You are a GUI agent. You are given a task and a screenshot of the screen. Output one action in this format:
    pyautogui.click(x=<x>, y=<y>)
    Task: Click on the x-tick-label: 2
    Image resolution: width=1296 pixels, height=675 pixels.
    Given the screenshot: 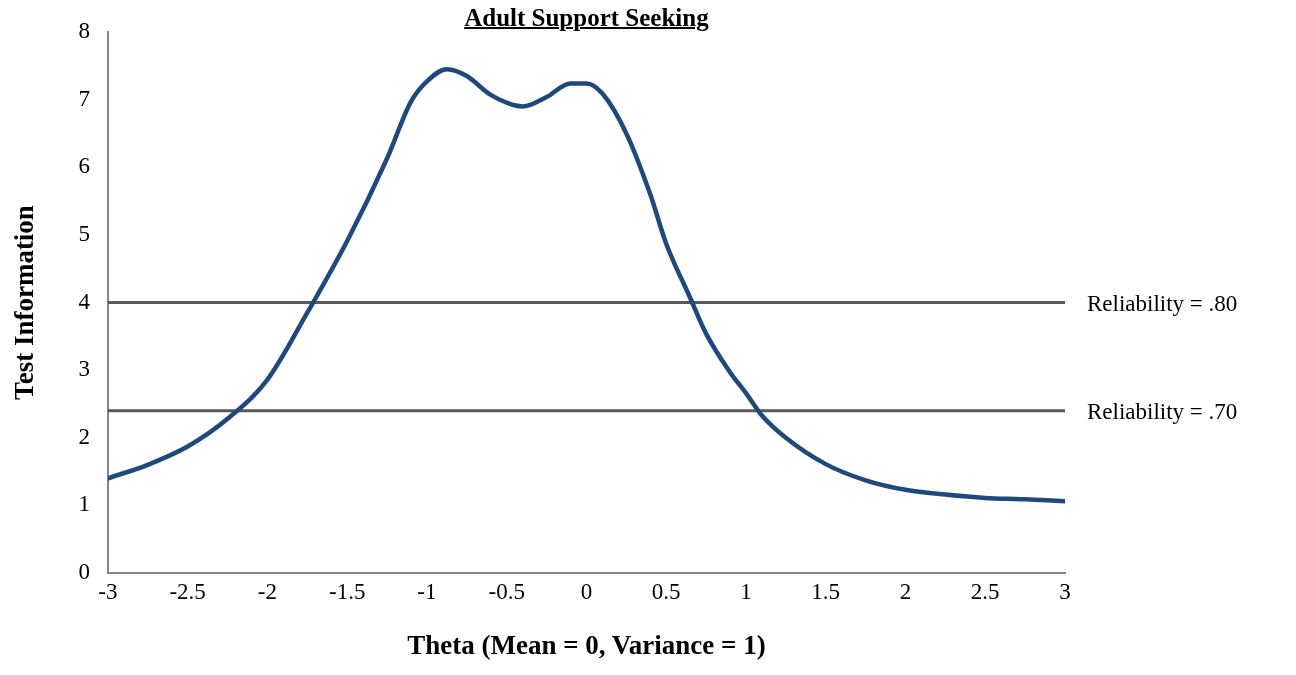 What is the action you would take?
    pyautogui.click(x=905, y=591)
    